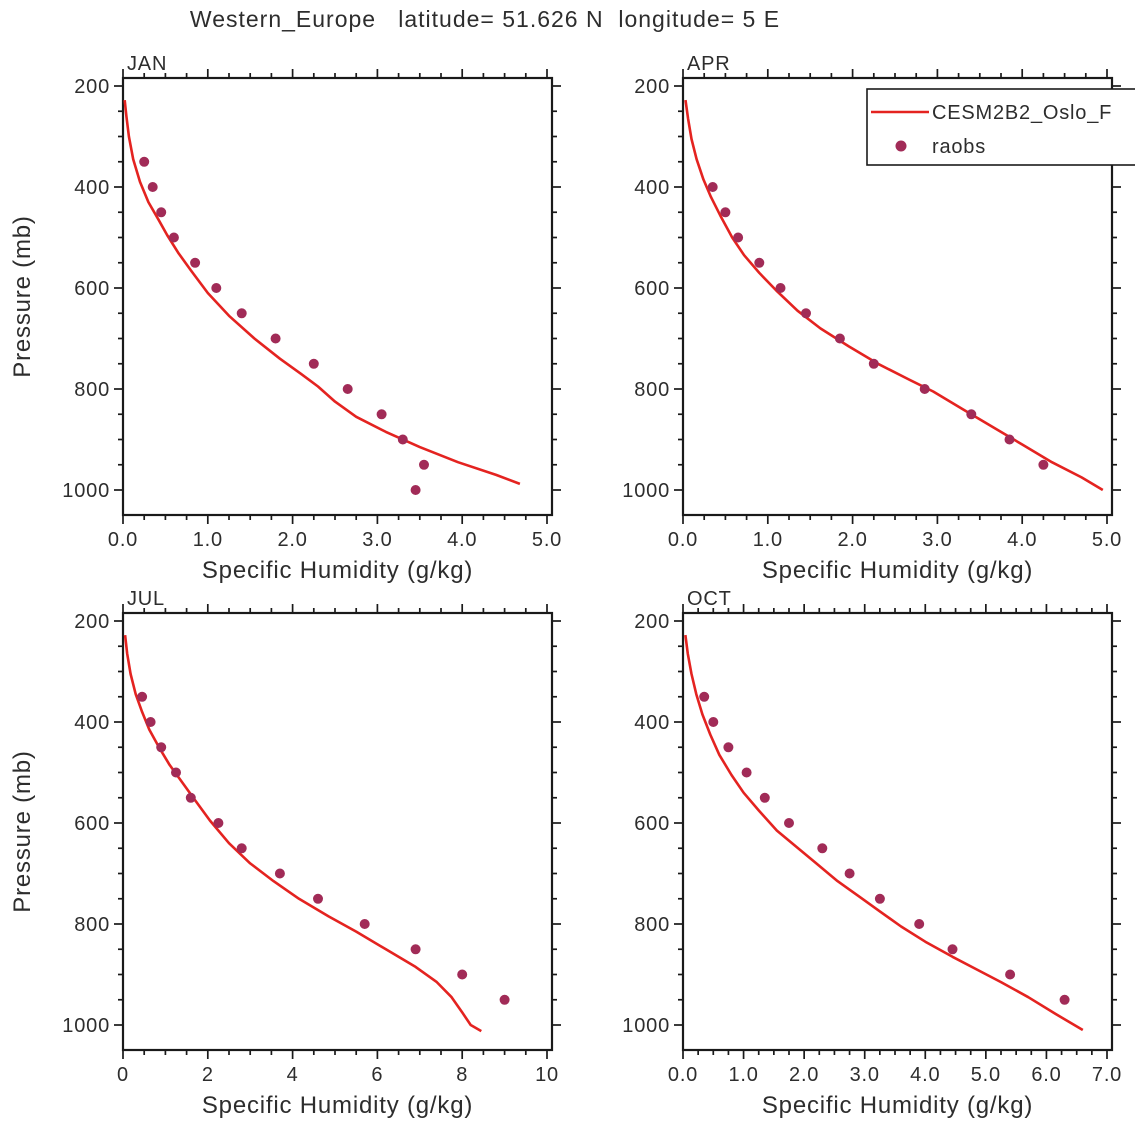 Image resolution: width=1135 pixels, height=1135 pixels. Describe the element at coordinates (925, 1075) in the screenshot. I see `x-tick-label: 4.0` at that location.